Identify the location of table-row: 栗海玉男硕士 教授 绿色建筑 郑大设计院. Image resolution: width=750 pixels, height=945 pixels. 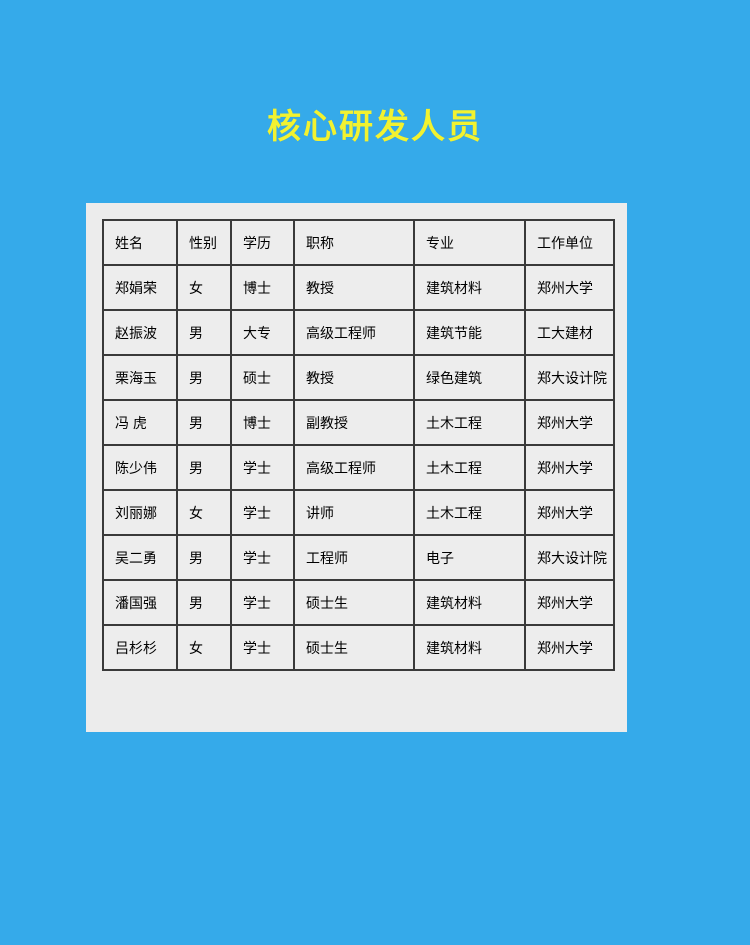
(358, 377).